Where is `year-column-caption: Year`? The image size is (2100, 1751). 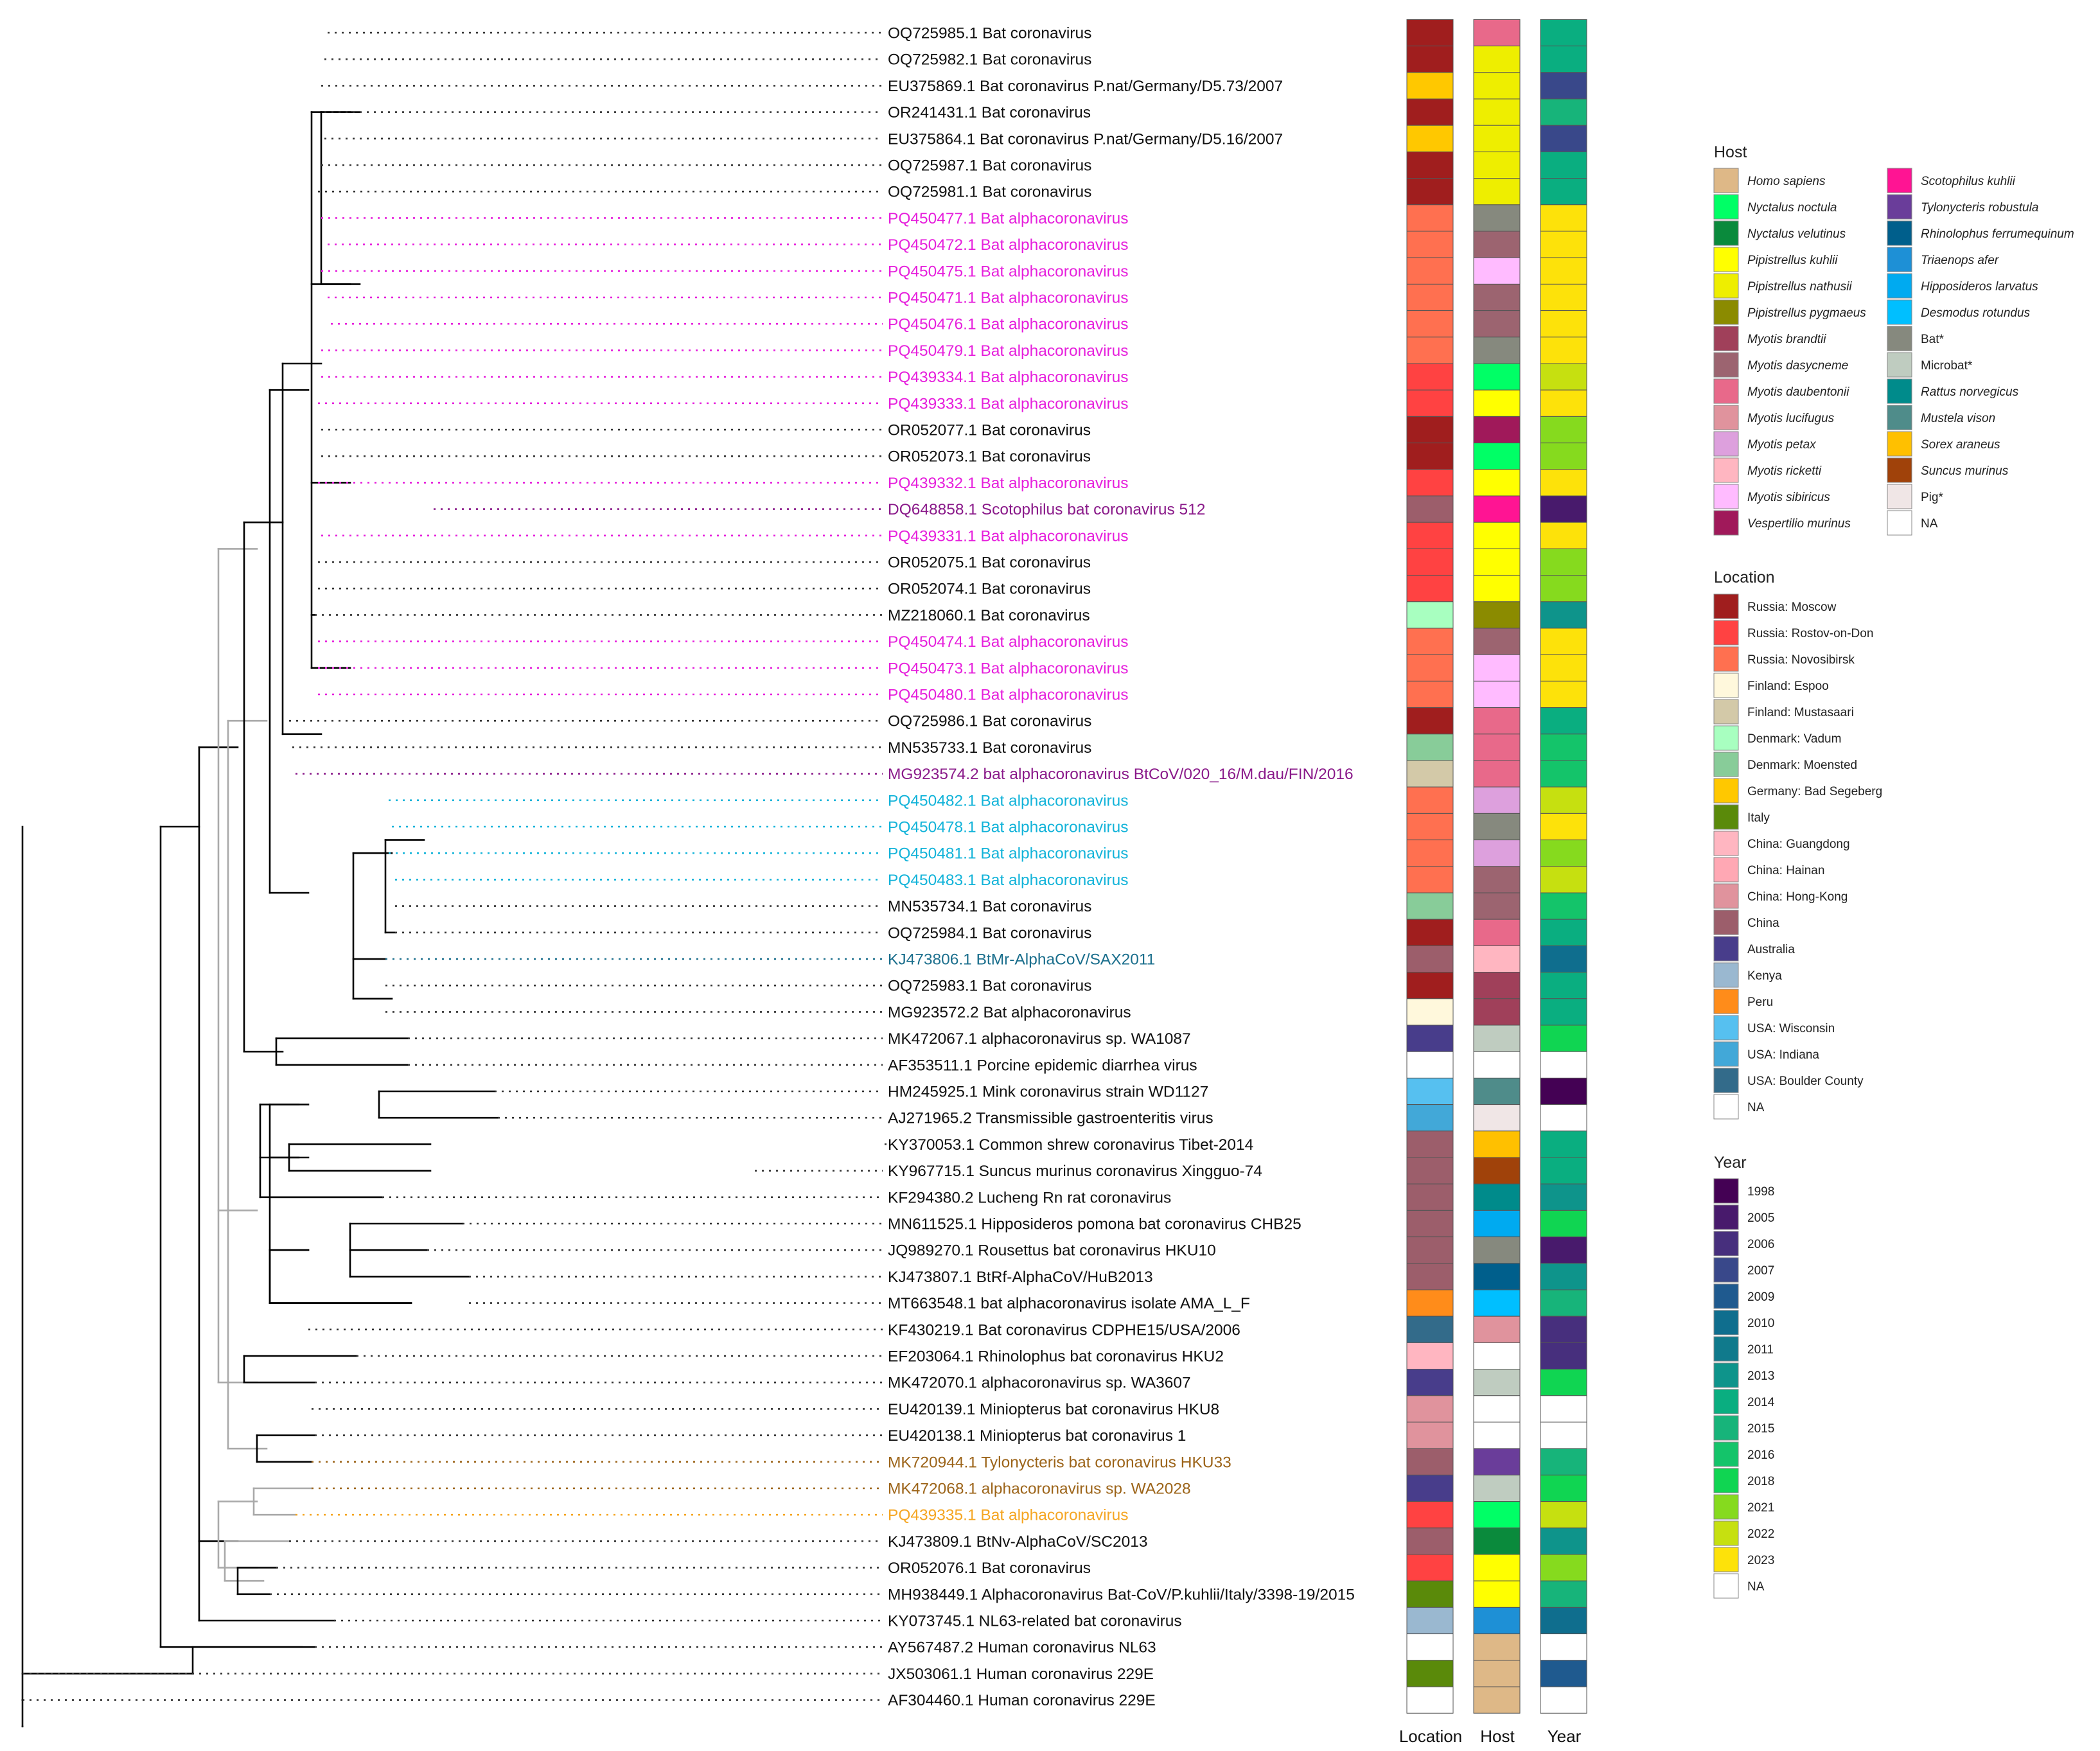 year-column-caption: Year is located at coordinates (1565, 1736).